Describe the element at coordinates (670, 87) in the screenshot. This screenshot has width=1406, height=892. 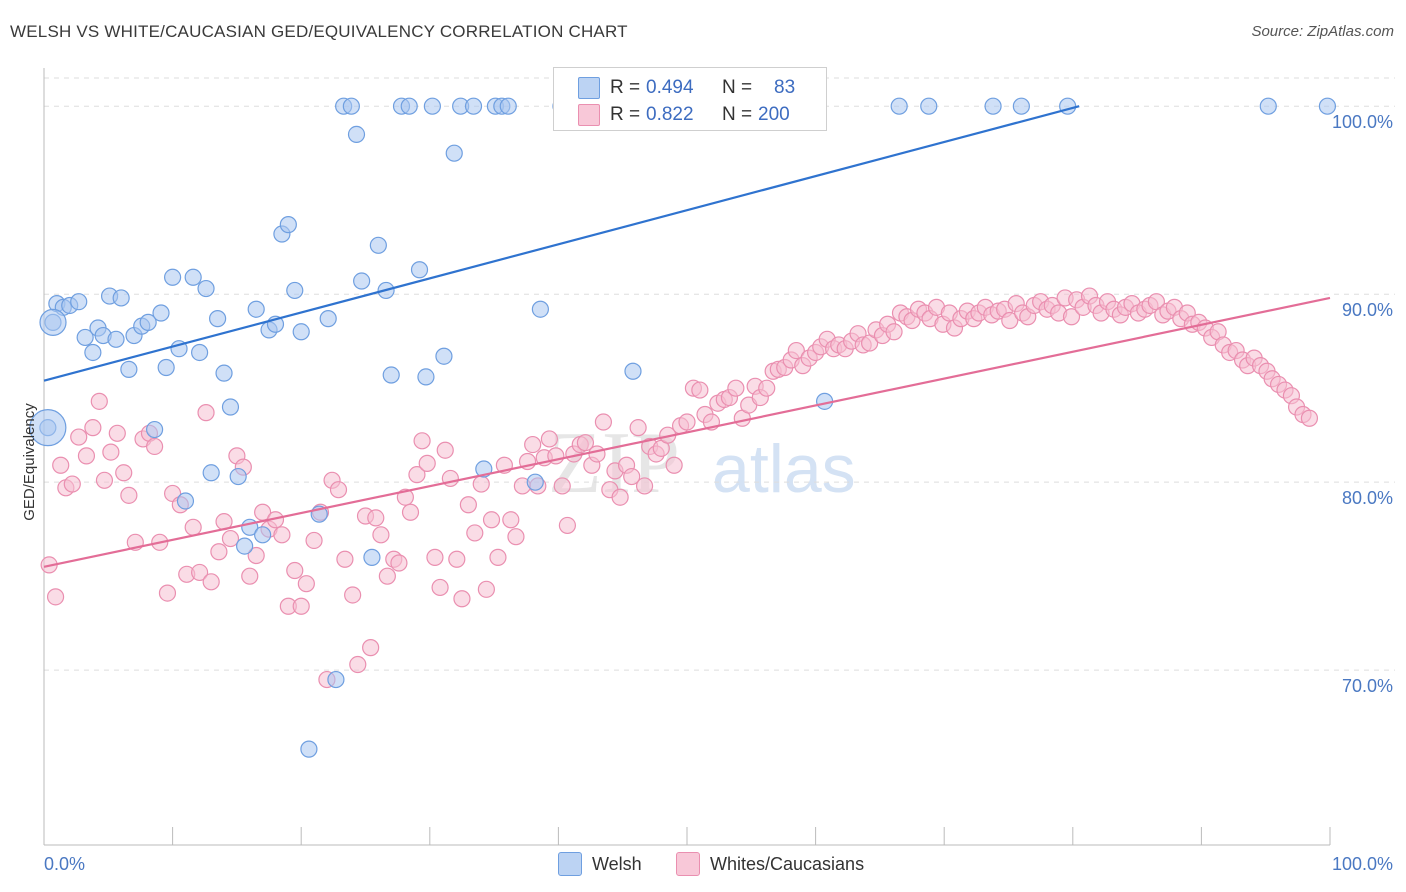
I see `r-value: 0.494` at that location.